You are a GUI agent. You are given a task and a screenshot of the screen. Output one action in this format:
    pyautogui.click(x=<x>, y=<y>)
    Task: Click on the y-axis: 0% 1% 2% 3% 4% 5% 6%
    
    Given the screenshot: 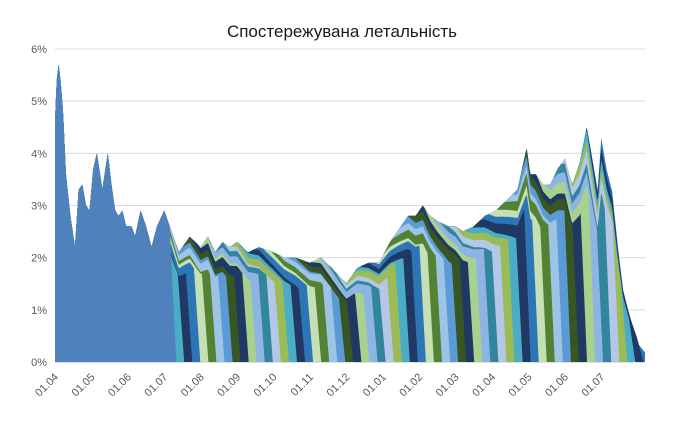 What is the action you would take?
    pyautogui.click(x=39, y=206)
    